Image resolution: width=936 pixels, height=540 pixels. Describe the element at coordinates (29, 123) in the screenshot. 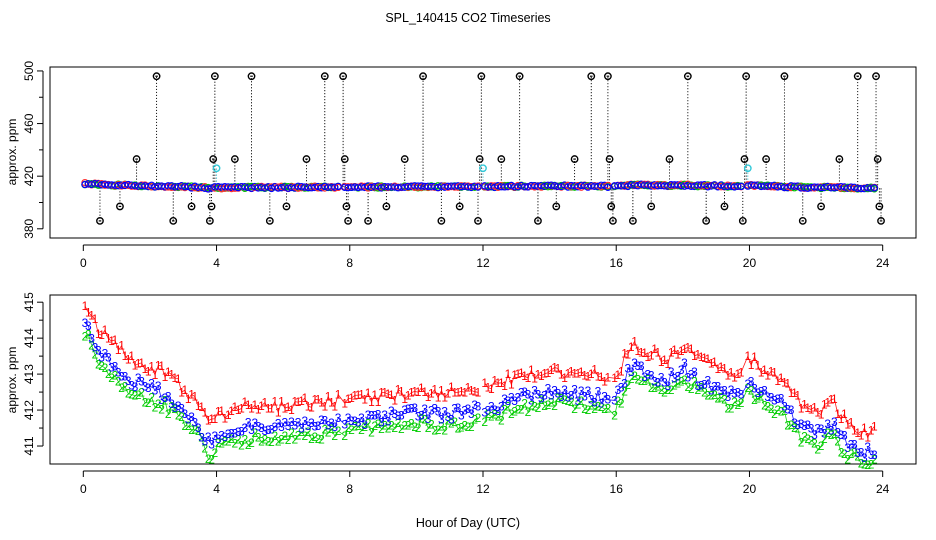

I see `top-y-tick-label: 460` at that location.